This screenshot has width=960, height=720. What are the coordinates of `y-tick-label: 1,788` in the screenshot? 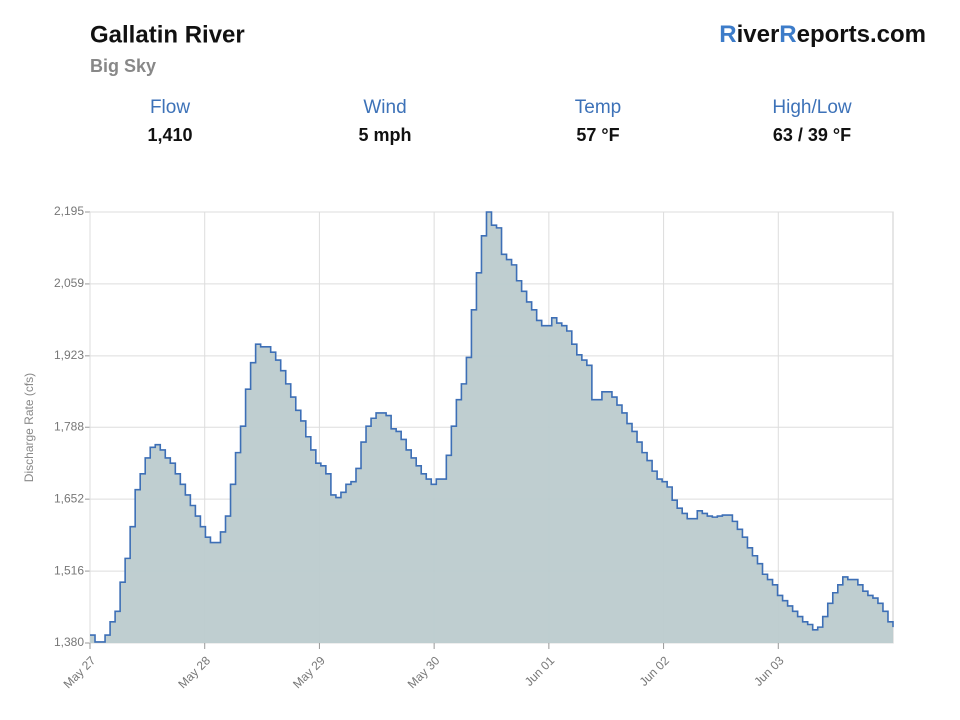 It's located at (69, 426).